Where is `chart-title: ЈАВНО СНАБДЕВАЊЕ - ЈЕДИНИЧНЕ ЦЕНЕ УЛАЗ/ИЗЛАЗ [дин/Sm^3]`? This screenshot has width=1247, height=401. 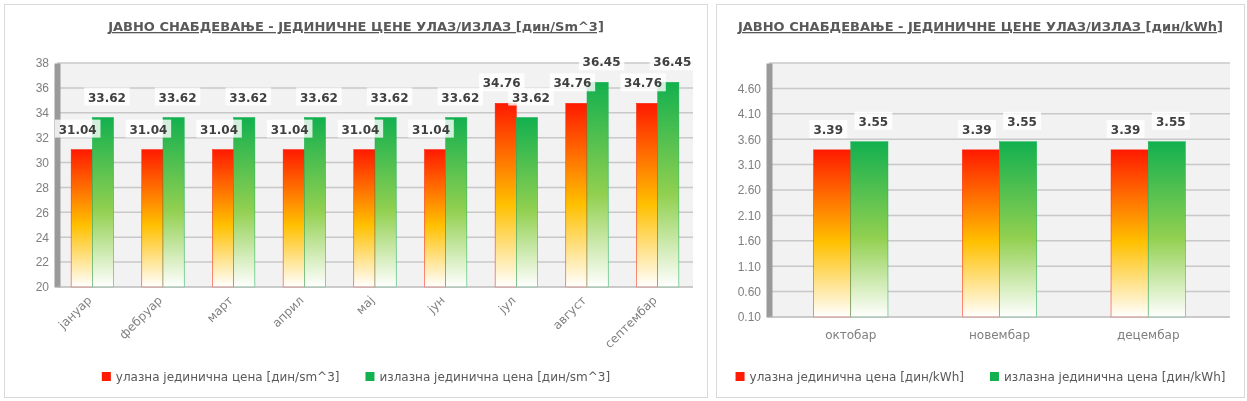
chart-title: ЈАВНО СНАБДЕВАЊЕ - ЈЕДИНИЧНЕ ЦЕНЕ УЛАЗ/ИЗЛАЗ [дин/Sm^3] is located at coordinates (355, 26).